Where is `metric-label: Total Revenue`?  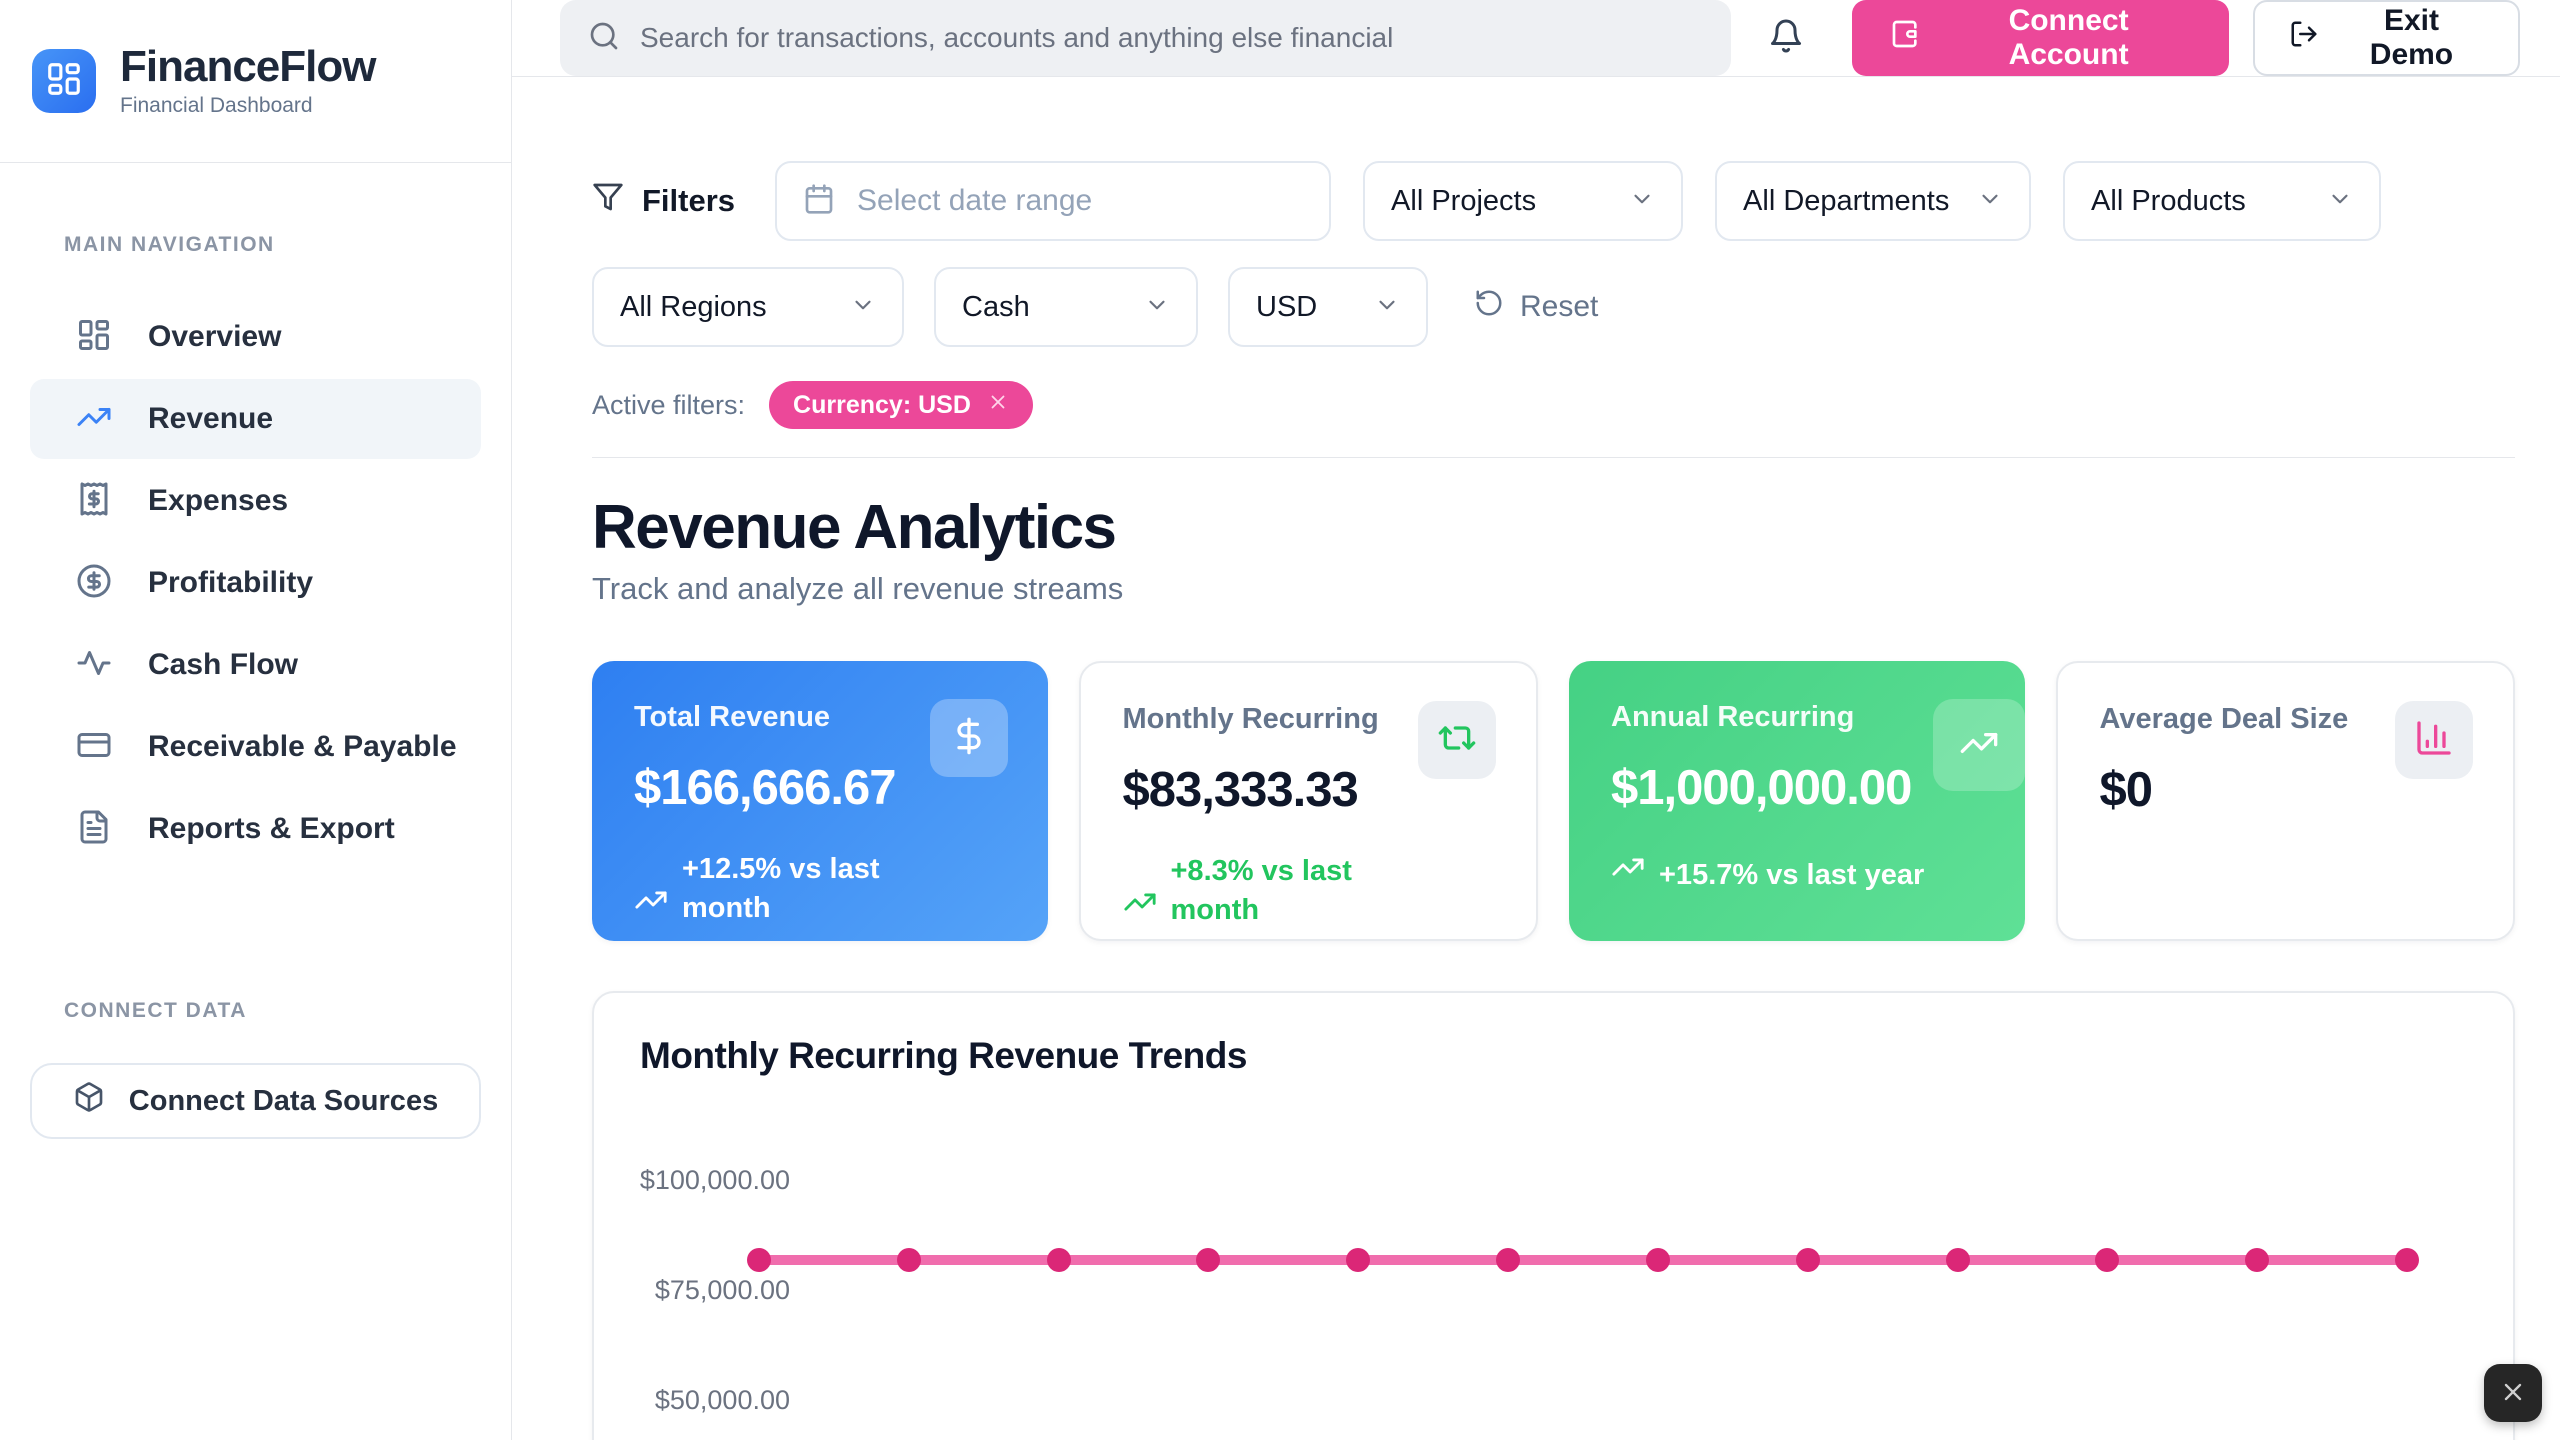
metric-label: Total Revenue is located at coordinates (732, 717).